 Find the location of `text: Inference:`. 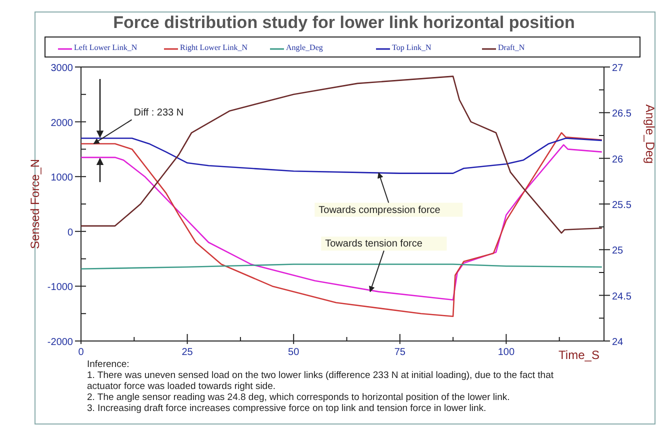

text: Inference: is located at coordinates (108, 364).